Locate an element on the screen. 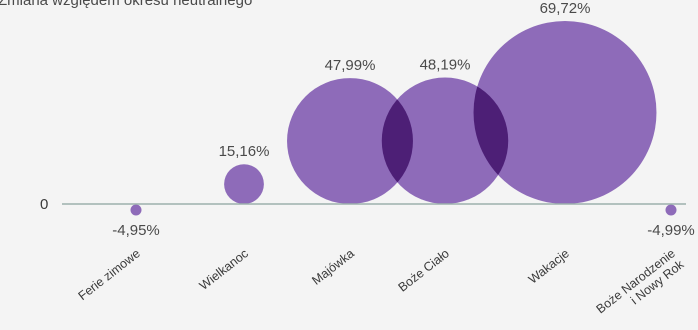 This screenshot has width=698, height=330. category-label: Boże Ciało is located at coordinates (424, 270).